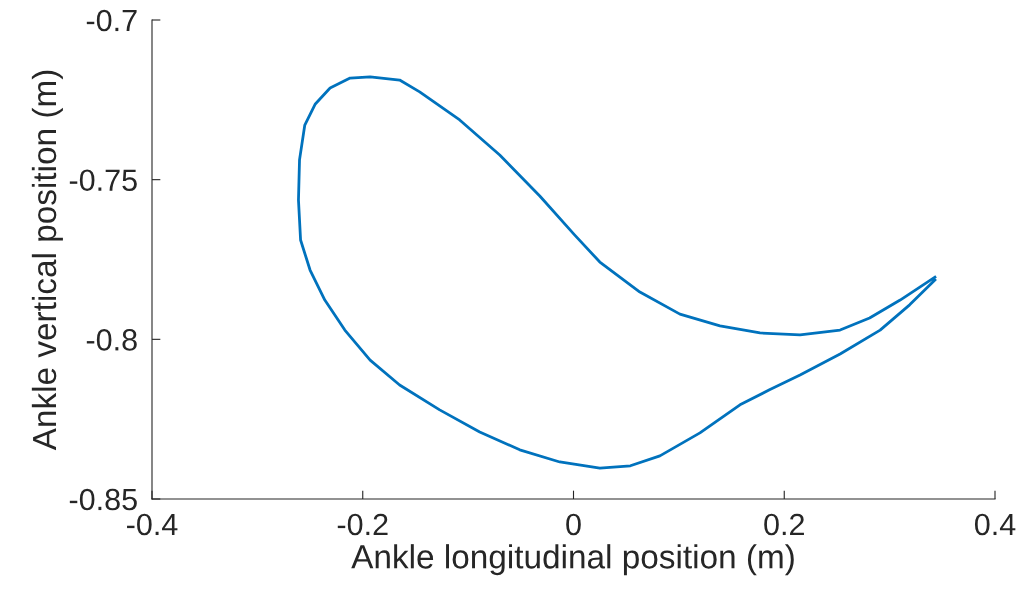 This screenshot has width=1024, height=592. Describe the element at coordinates (103, 499) in the screenshot. I see `y-tick-label: -0.85` at that location.